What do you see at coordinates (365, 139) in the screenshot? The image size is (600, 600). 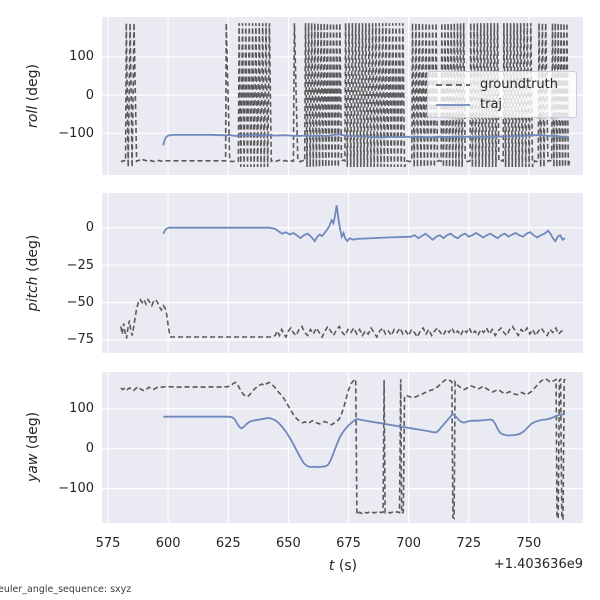 I see `roll-traj-line` at bounding box center [365, 139].